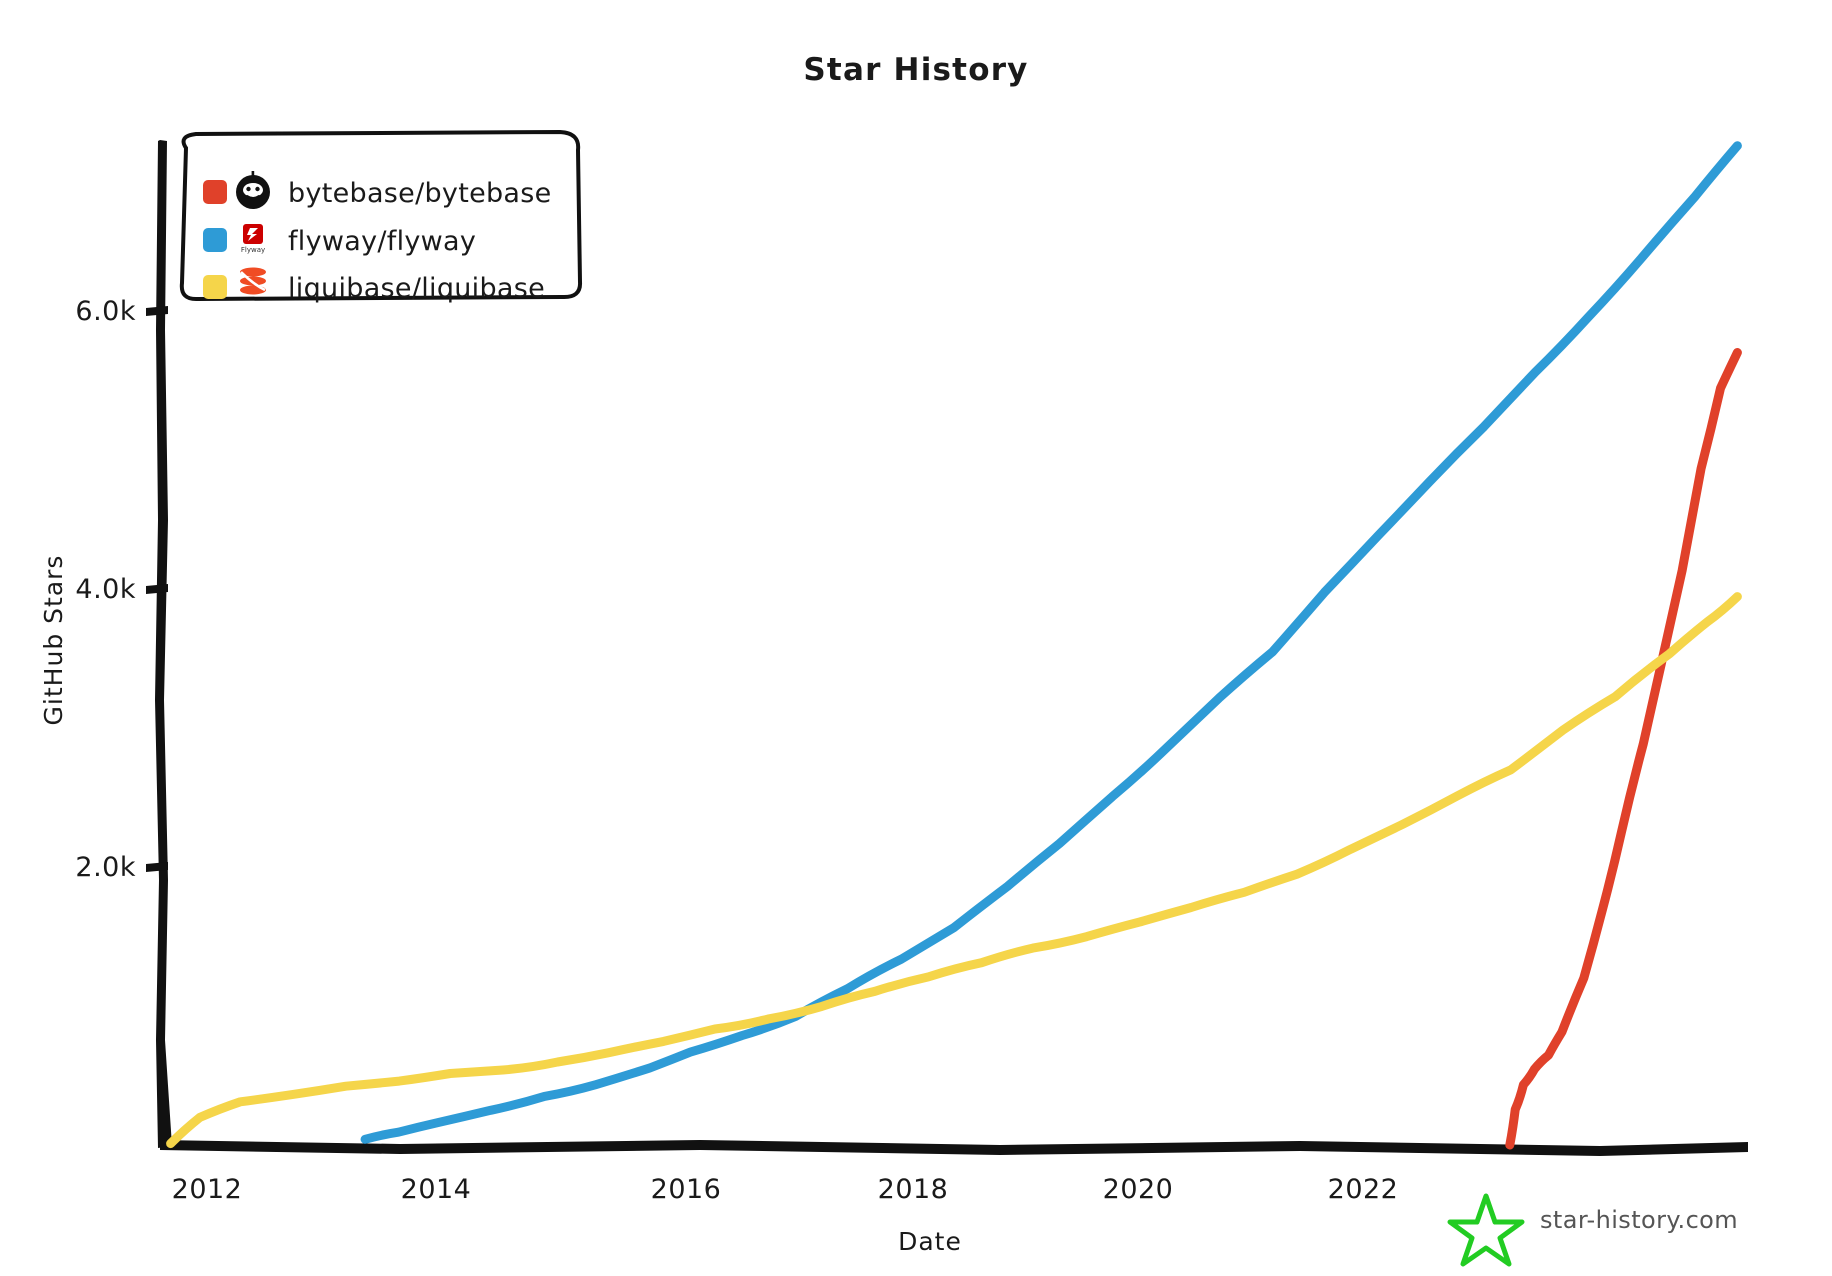 The width and height of the screenshot is (1832, 1276). Describe the element at coordinates (207, 1189) in the screenshot. I see `x-tick-label-2012: 2012` at that location.